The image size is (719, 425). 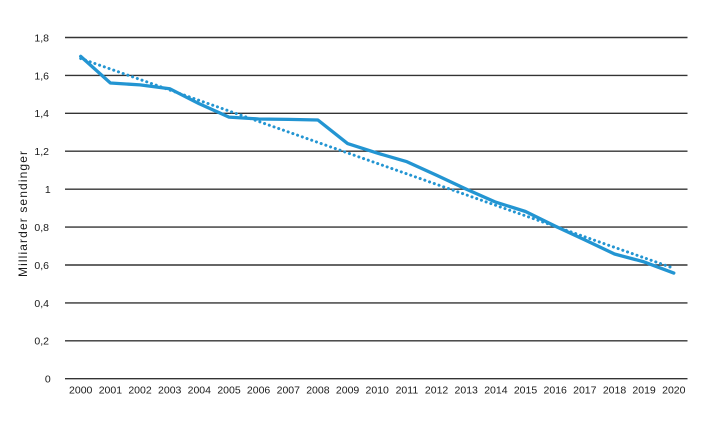 What do you see at coordinates (41, 266) in the screenshot?
I see `svg-text: 0,6` at bounding box center [41, 266].